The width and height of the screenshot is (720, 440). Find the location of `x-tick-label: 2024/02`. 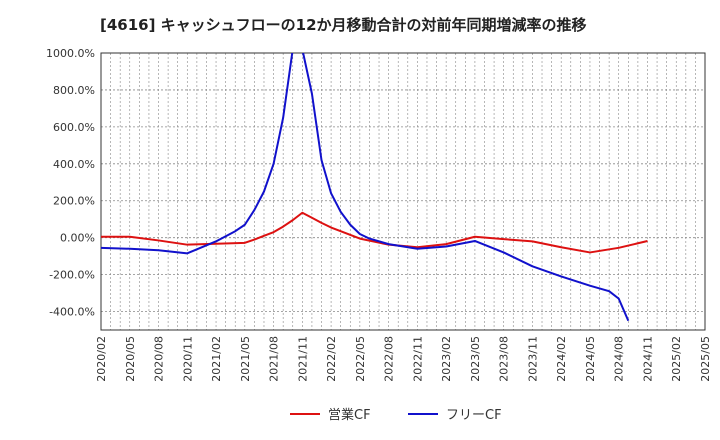

x-tick-label: 2024/02 is located at coordinates (561, 359).